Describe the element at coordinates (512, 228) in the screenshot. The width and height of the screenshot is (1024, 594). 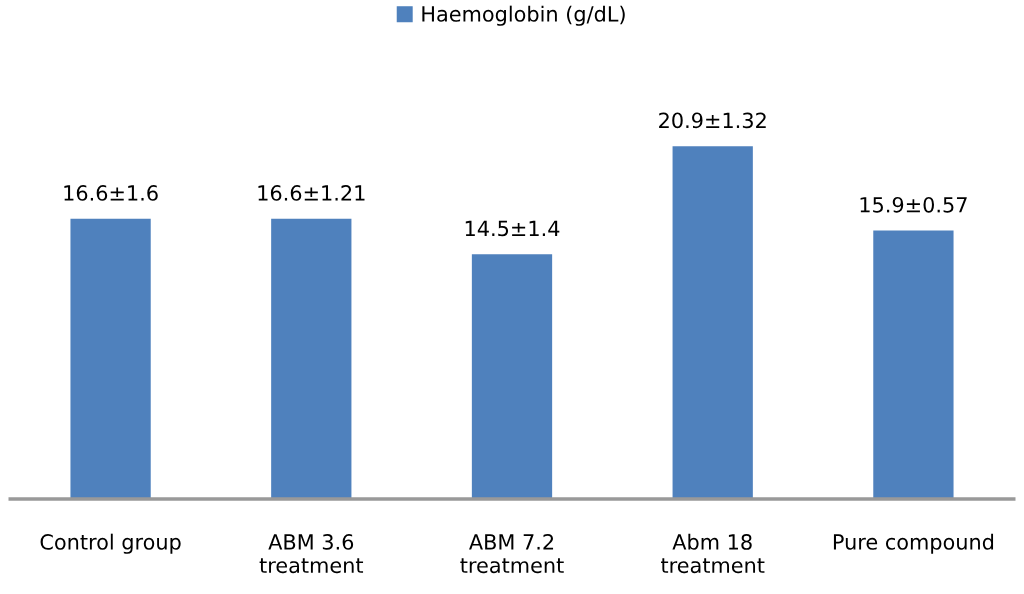
I see `data-label: 14.5±1.4` at that location.